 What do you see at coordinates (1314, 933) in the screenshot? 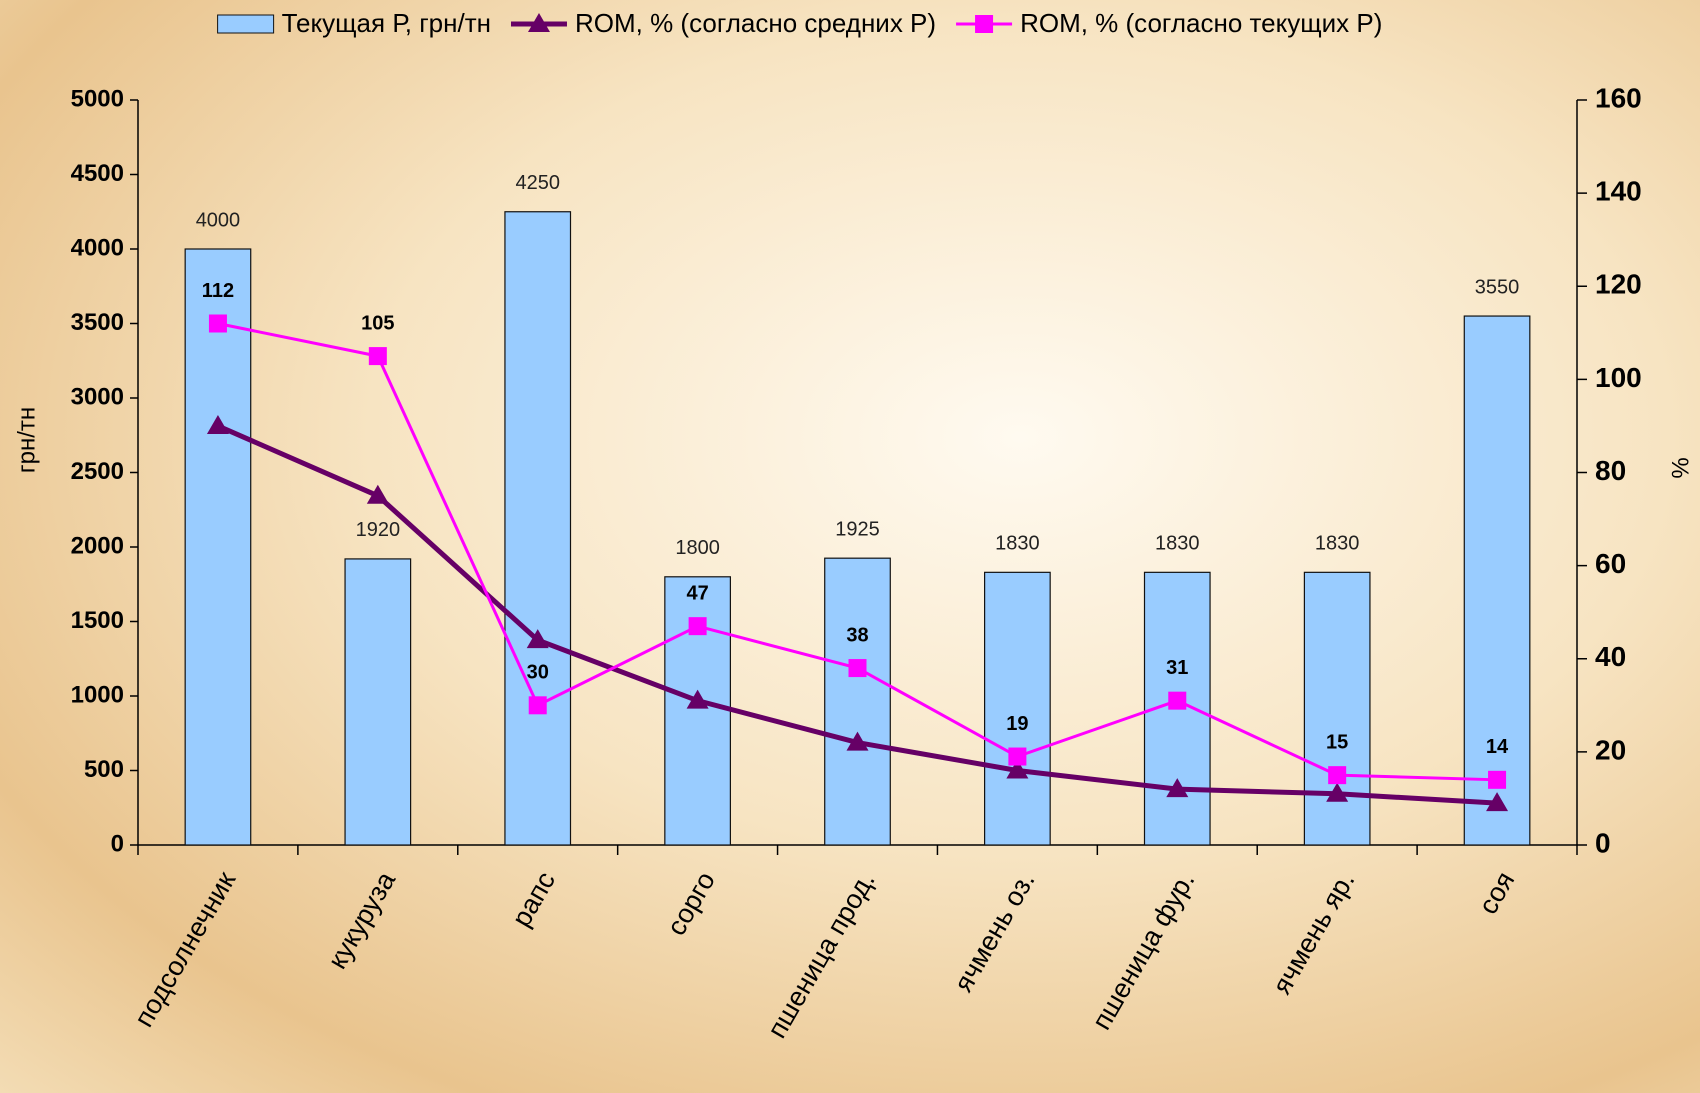
I see `x-tick-label: ячмень яр.` at bounding box center [1314, 933].